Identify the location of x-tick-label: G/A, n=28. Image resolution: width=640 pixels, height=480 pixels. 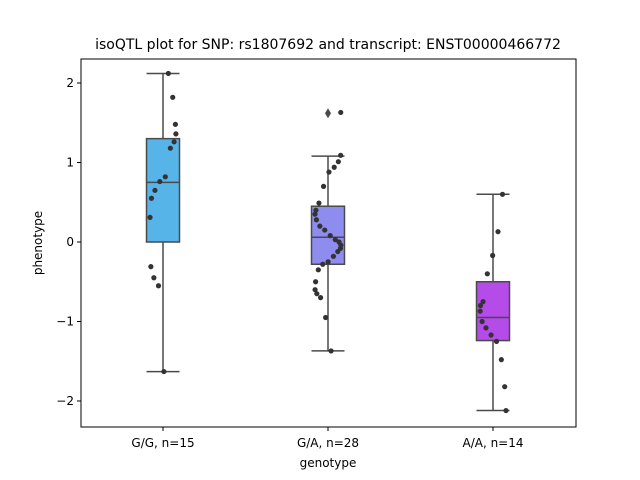
(328, 443).